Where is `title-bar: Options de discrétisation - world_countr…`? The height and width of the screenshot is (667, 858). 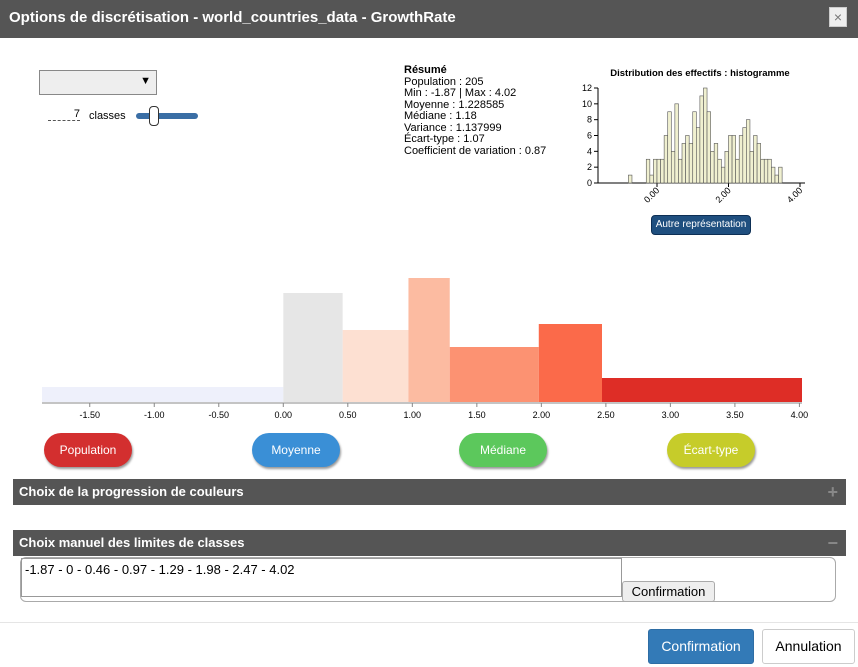 title-bar: Options de discrétisation - world_countr… is located at coordinates (429, 19).